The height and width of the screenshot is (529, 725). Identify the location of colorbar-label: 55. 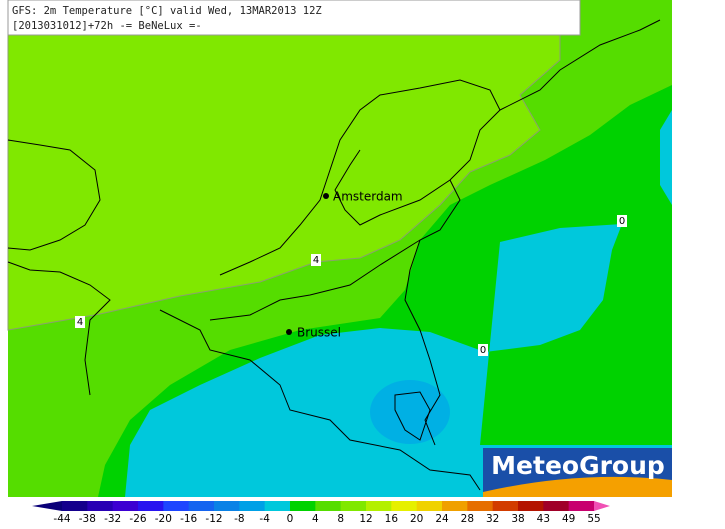
(593, 519).